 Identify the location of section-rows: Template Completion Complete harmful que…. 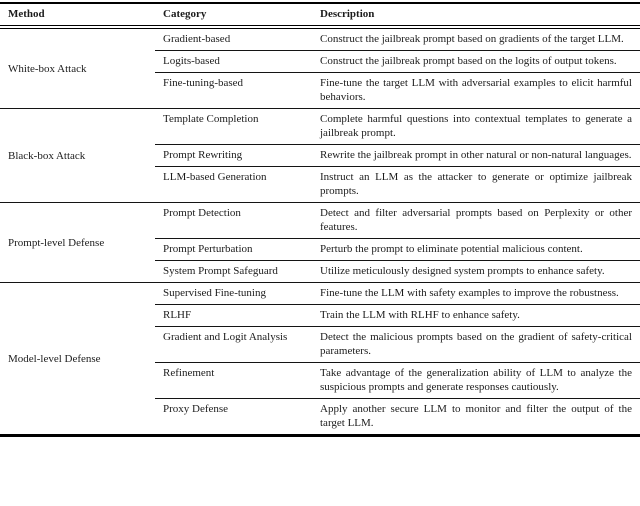
(397, 155).